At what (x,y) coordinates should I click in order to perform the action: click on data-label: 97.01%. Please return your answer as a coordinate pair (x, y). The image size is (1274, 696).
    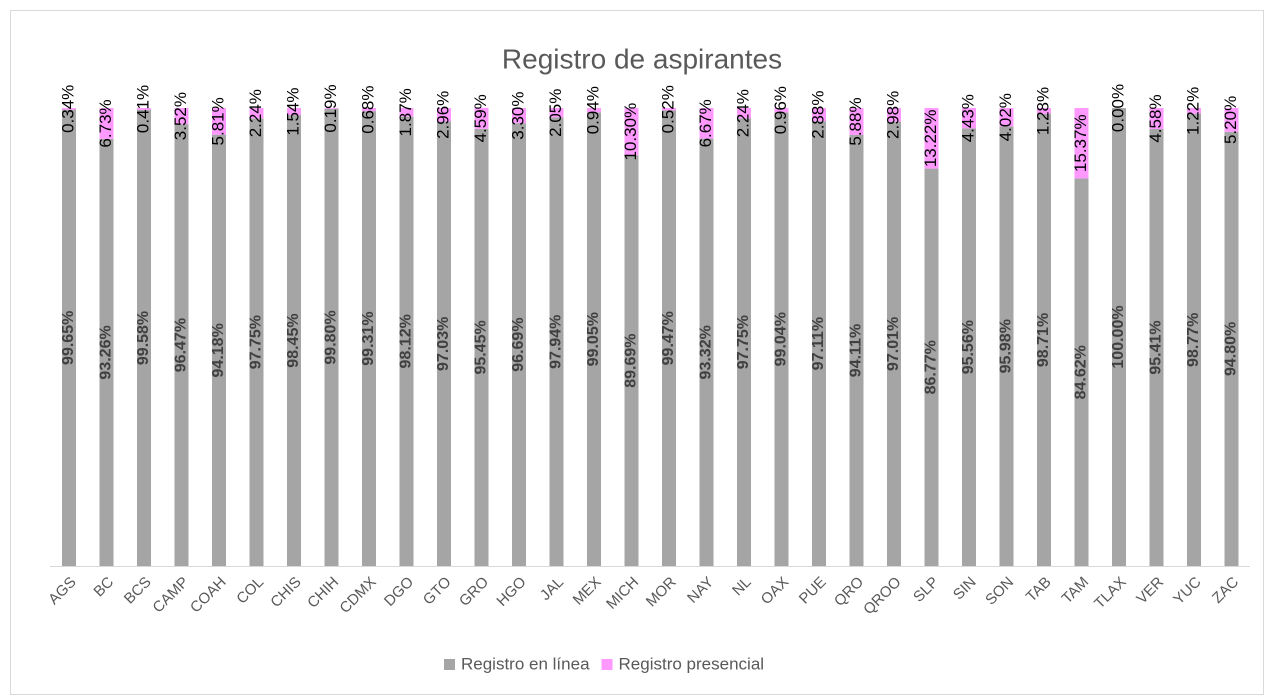
    Looking at the image, I should click on (893, 344).